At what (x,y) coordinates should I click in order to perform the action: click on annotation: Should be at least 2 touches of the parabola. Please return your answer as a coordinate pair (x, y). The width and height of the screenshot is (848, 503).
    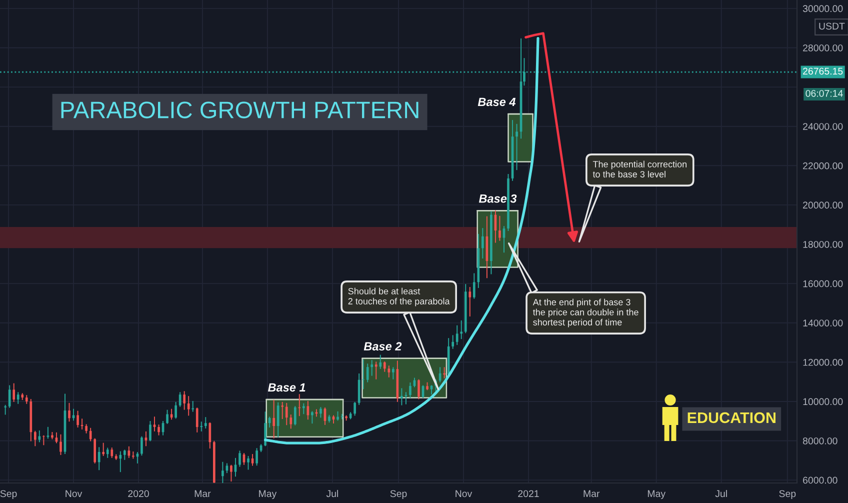
    Looking at the image, I should click on (399, 297).